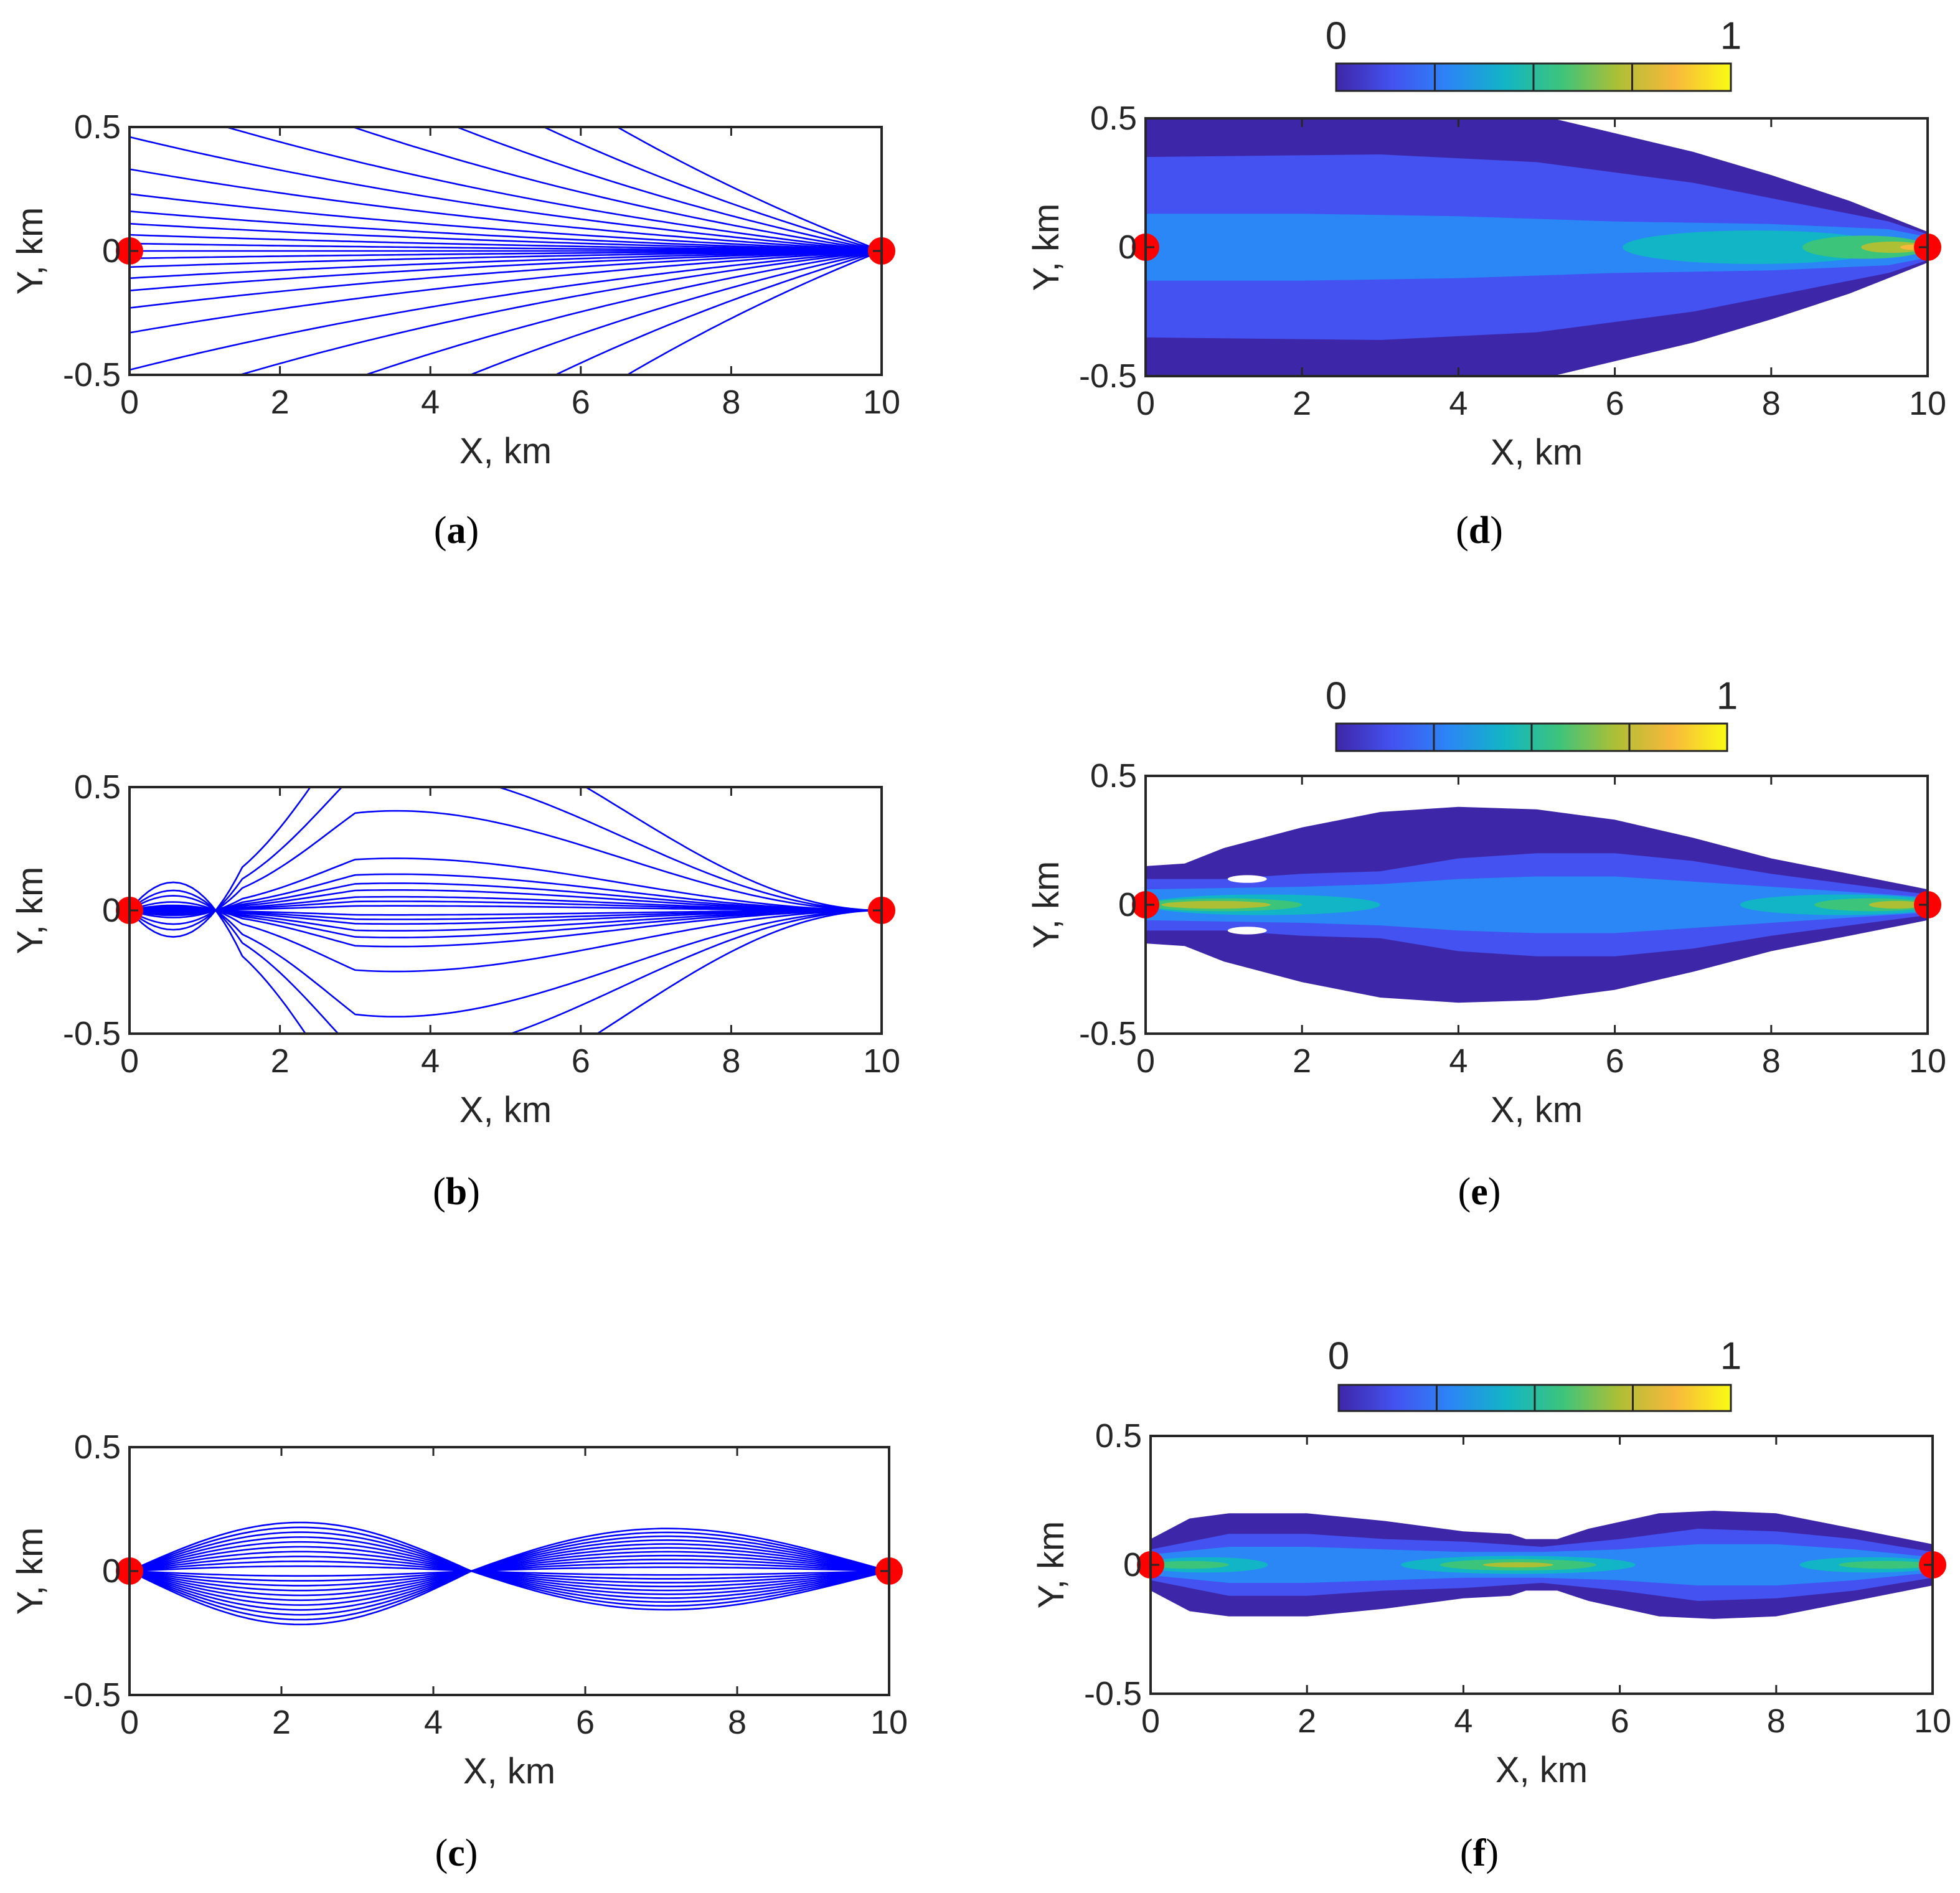 Image resolution: width=1960 pixels, height=1893 pixels. What do you see at coordinates (1458, 1061) in the screenshot?
I see `xtick-label-e-2: 4` at bounding box center [1458, 1061].